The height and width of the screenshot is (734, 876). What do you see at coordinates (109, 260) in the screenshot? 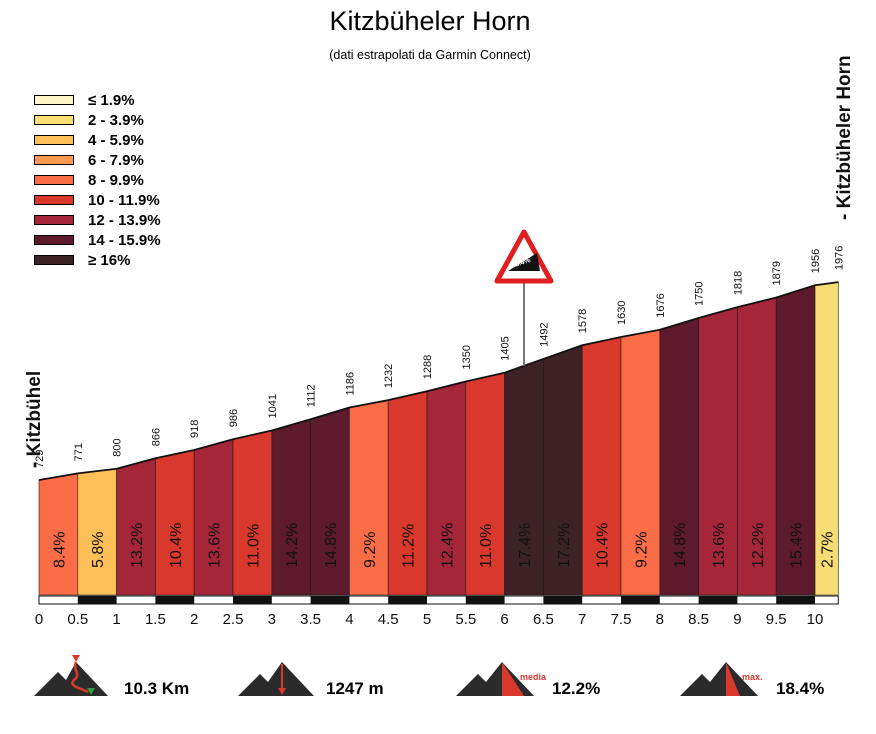
I see `legend-label: ≥ 16%` at bounding box center [109, 260].